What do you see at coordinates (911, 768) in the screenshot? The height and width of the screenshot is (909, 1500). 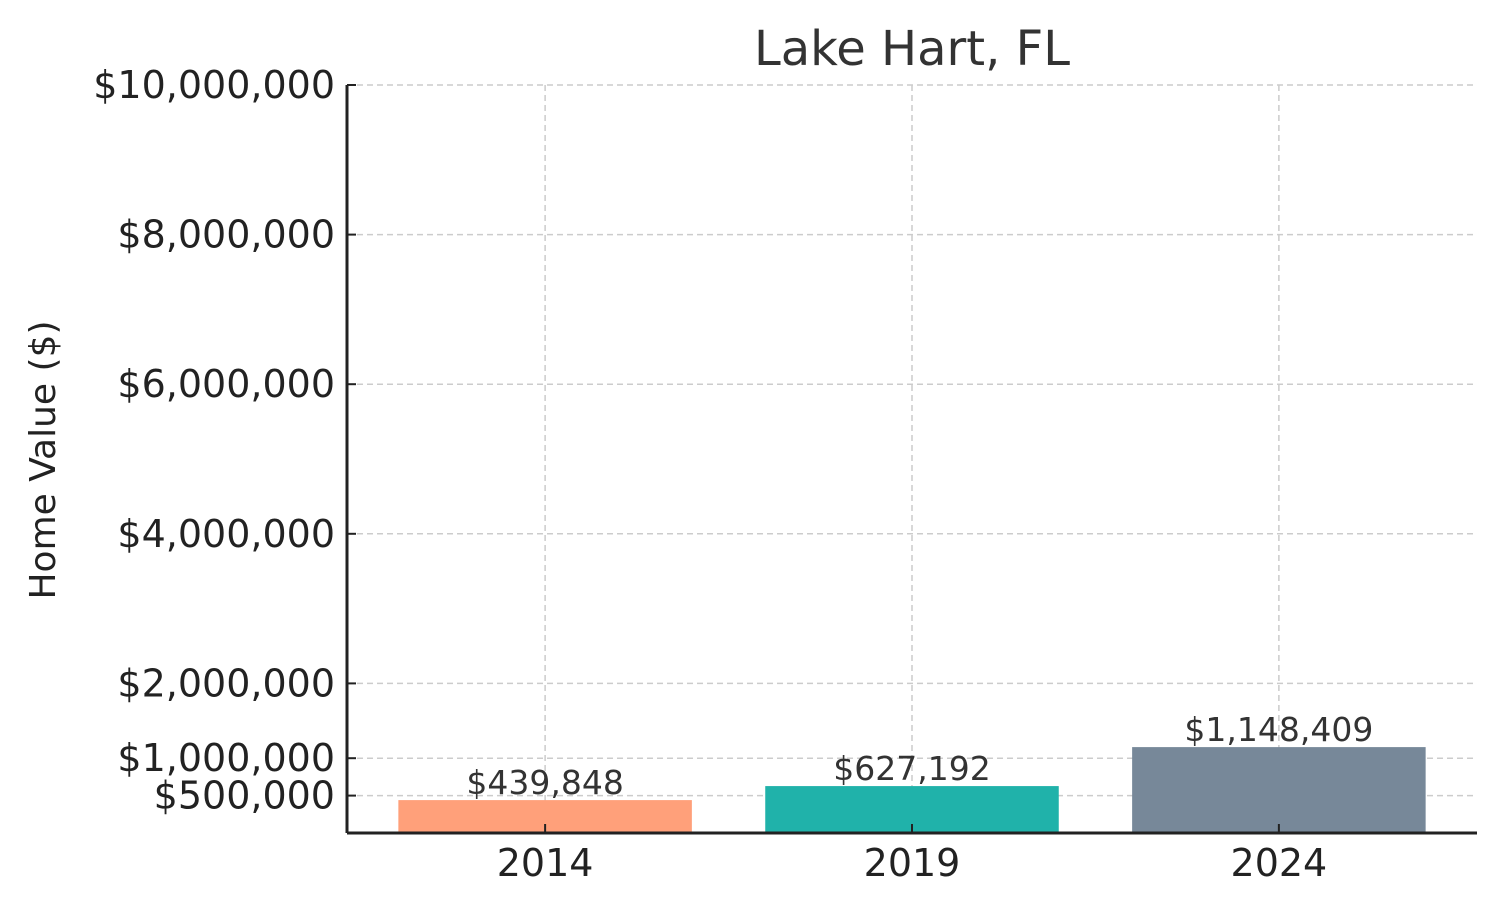 I see `bar-value-label: $627,192` at bounding box center [911, 768].